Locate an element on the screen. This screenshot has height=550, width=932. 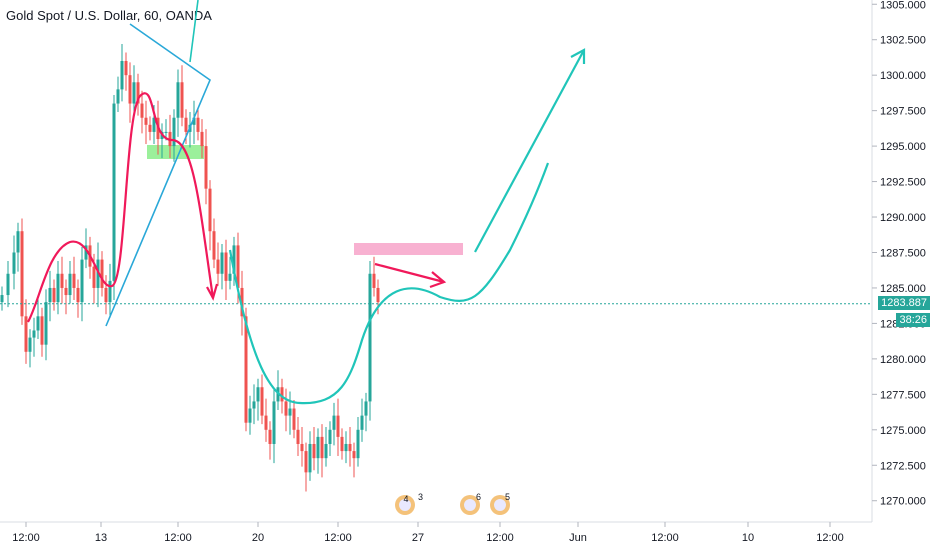
y-tick-label: 1285.000 is located at coordinates (903, 289).